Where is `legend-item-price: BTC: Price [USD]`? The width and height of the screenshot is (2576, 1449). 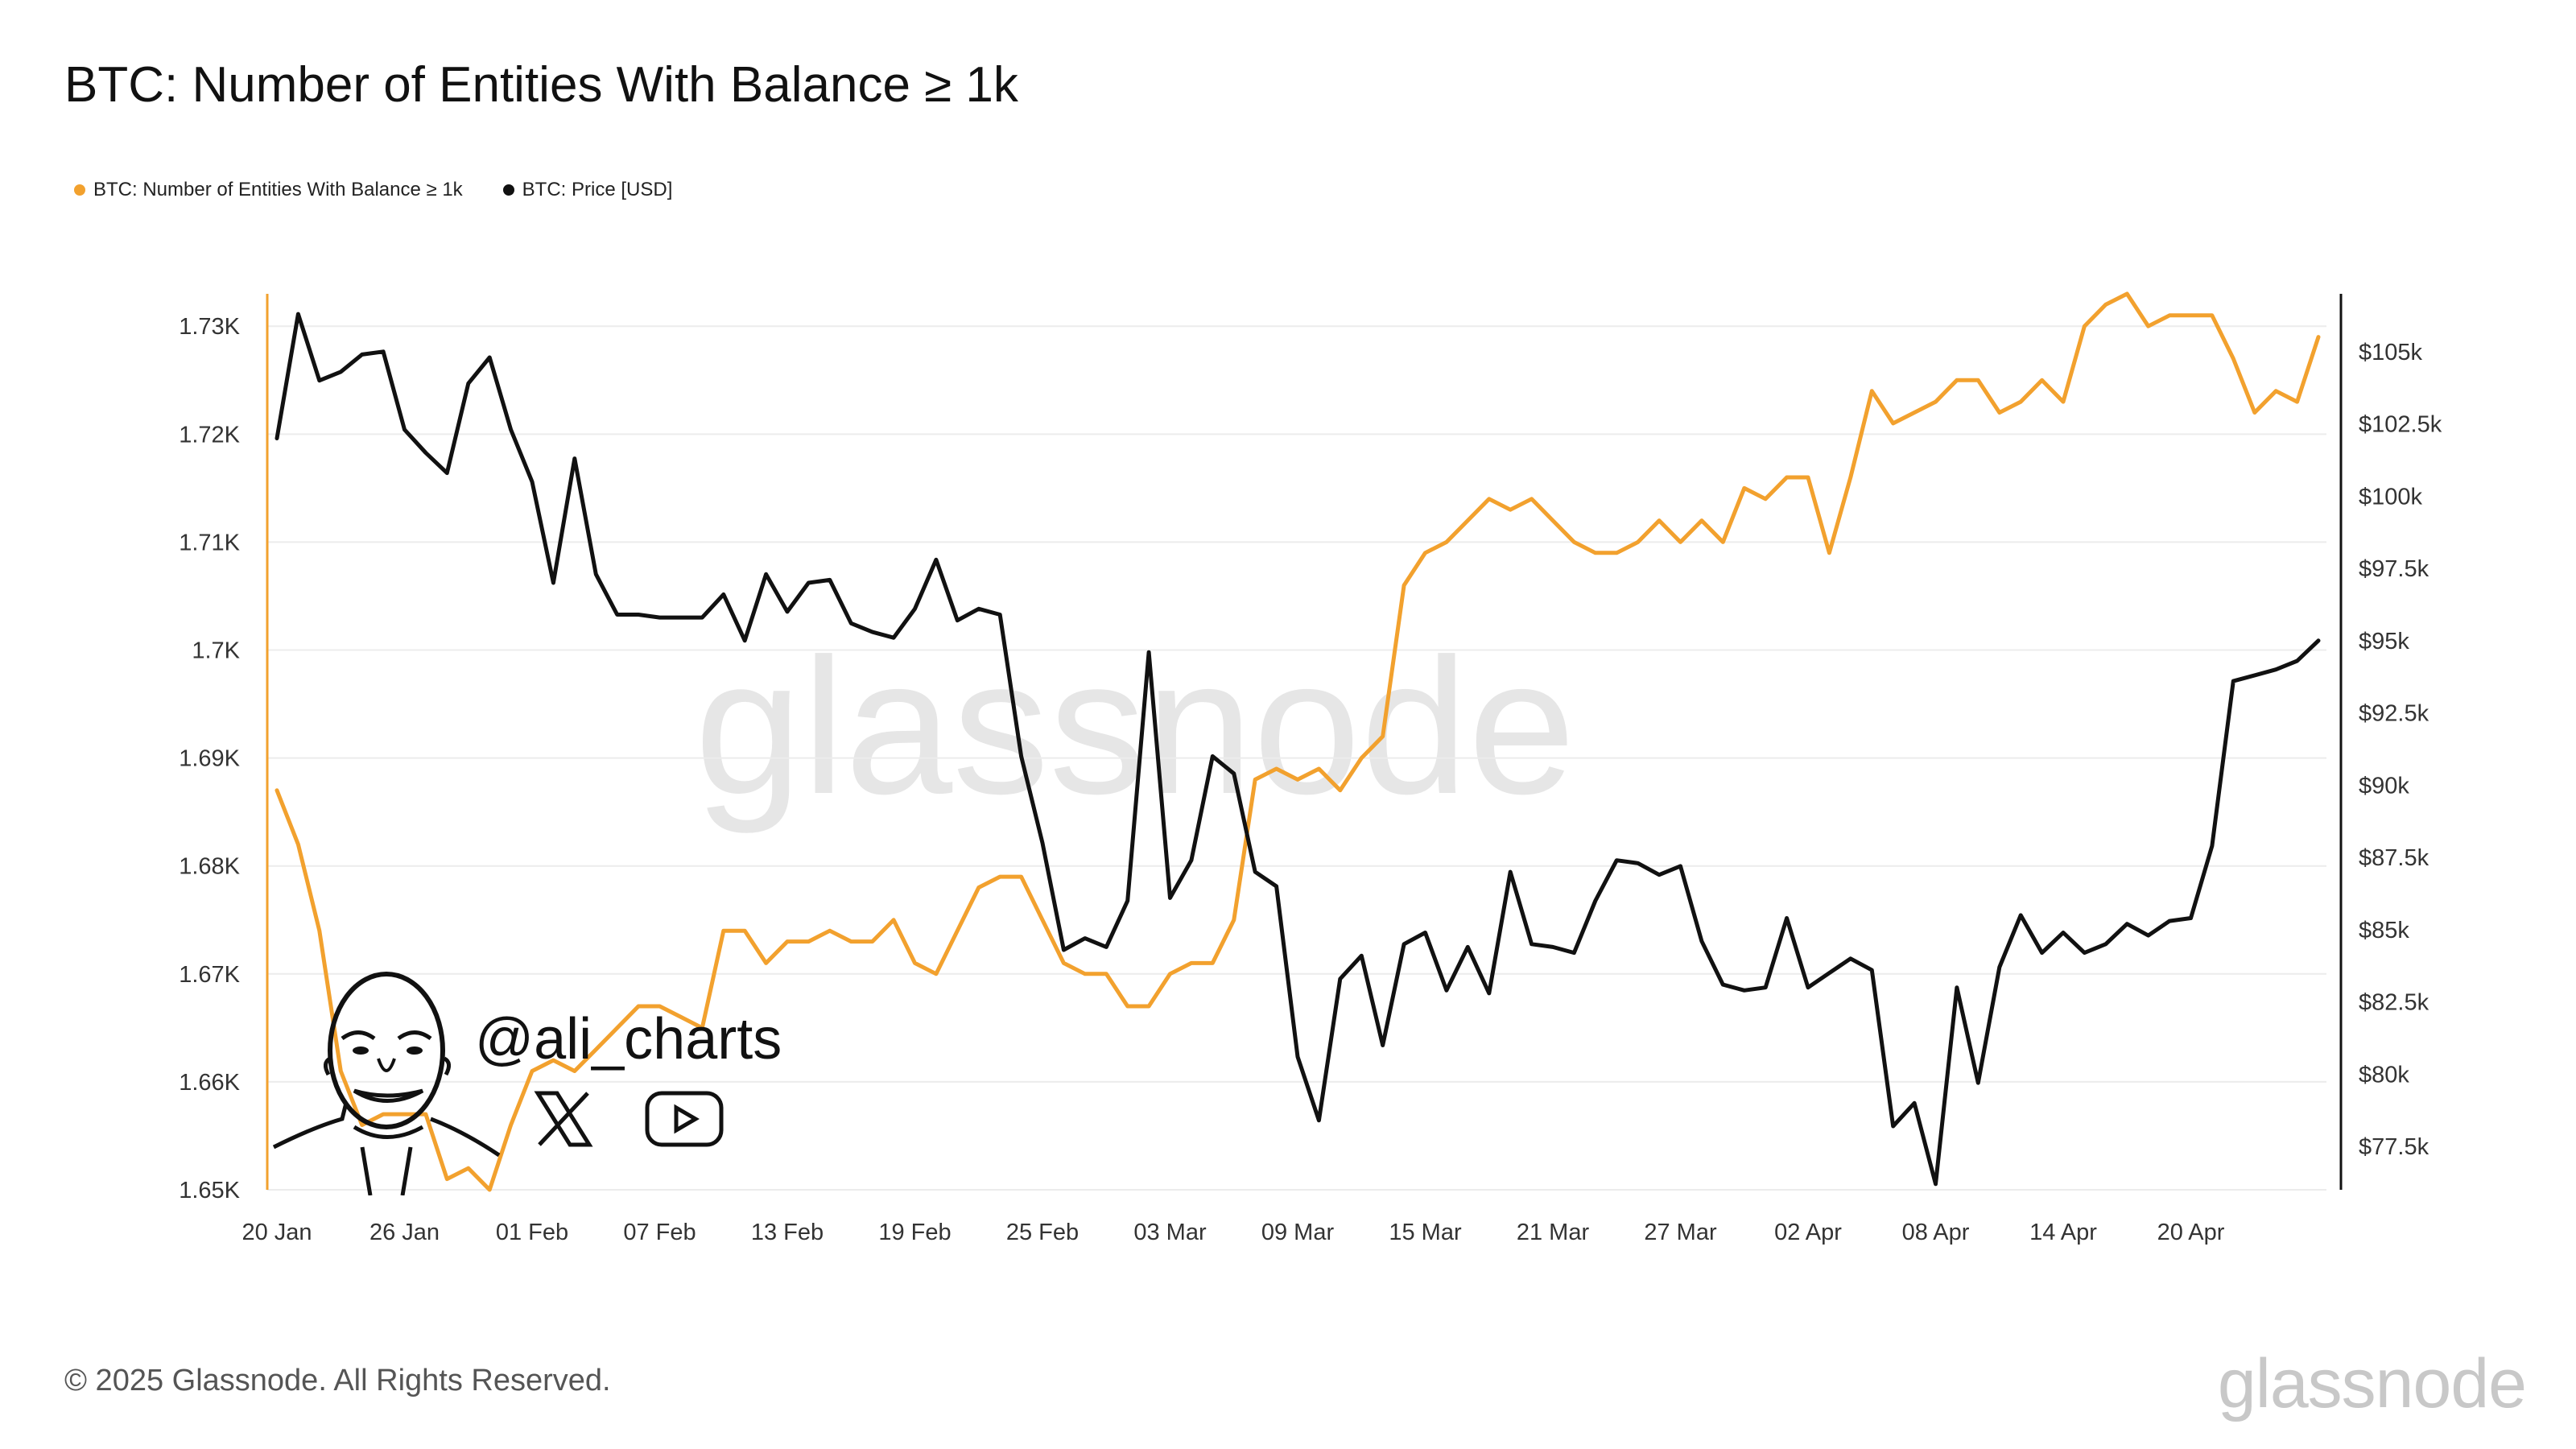 legend-item-price: BTC: Price [USD] is located at coordinates (587, 190).